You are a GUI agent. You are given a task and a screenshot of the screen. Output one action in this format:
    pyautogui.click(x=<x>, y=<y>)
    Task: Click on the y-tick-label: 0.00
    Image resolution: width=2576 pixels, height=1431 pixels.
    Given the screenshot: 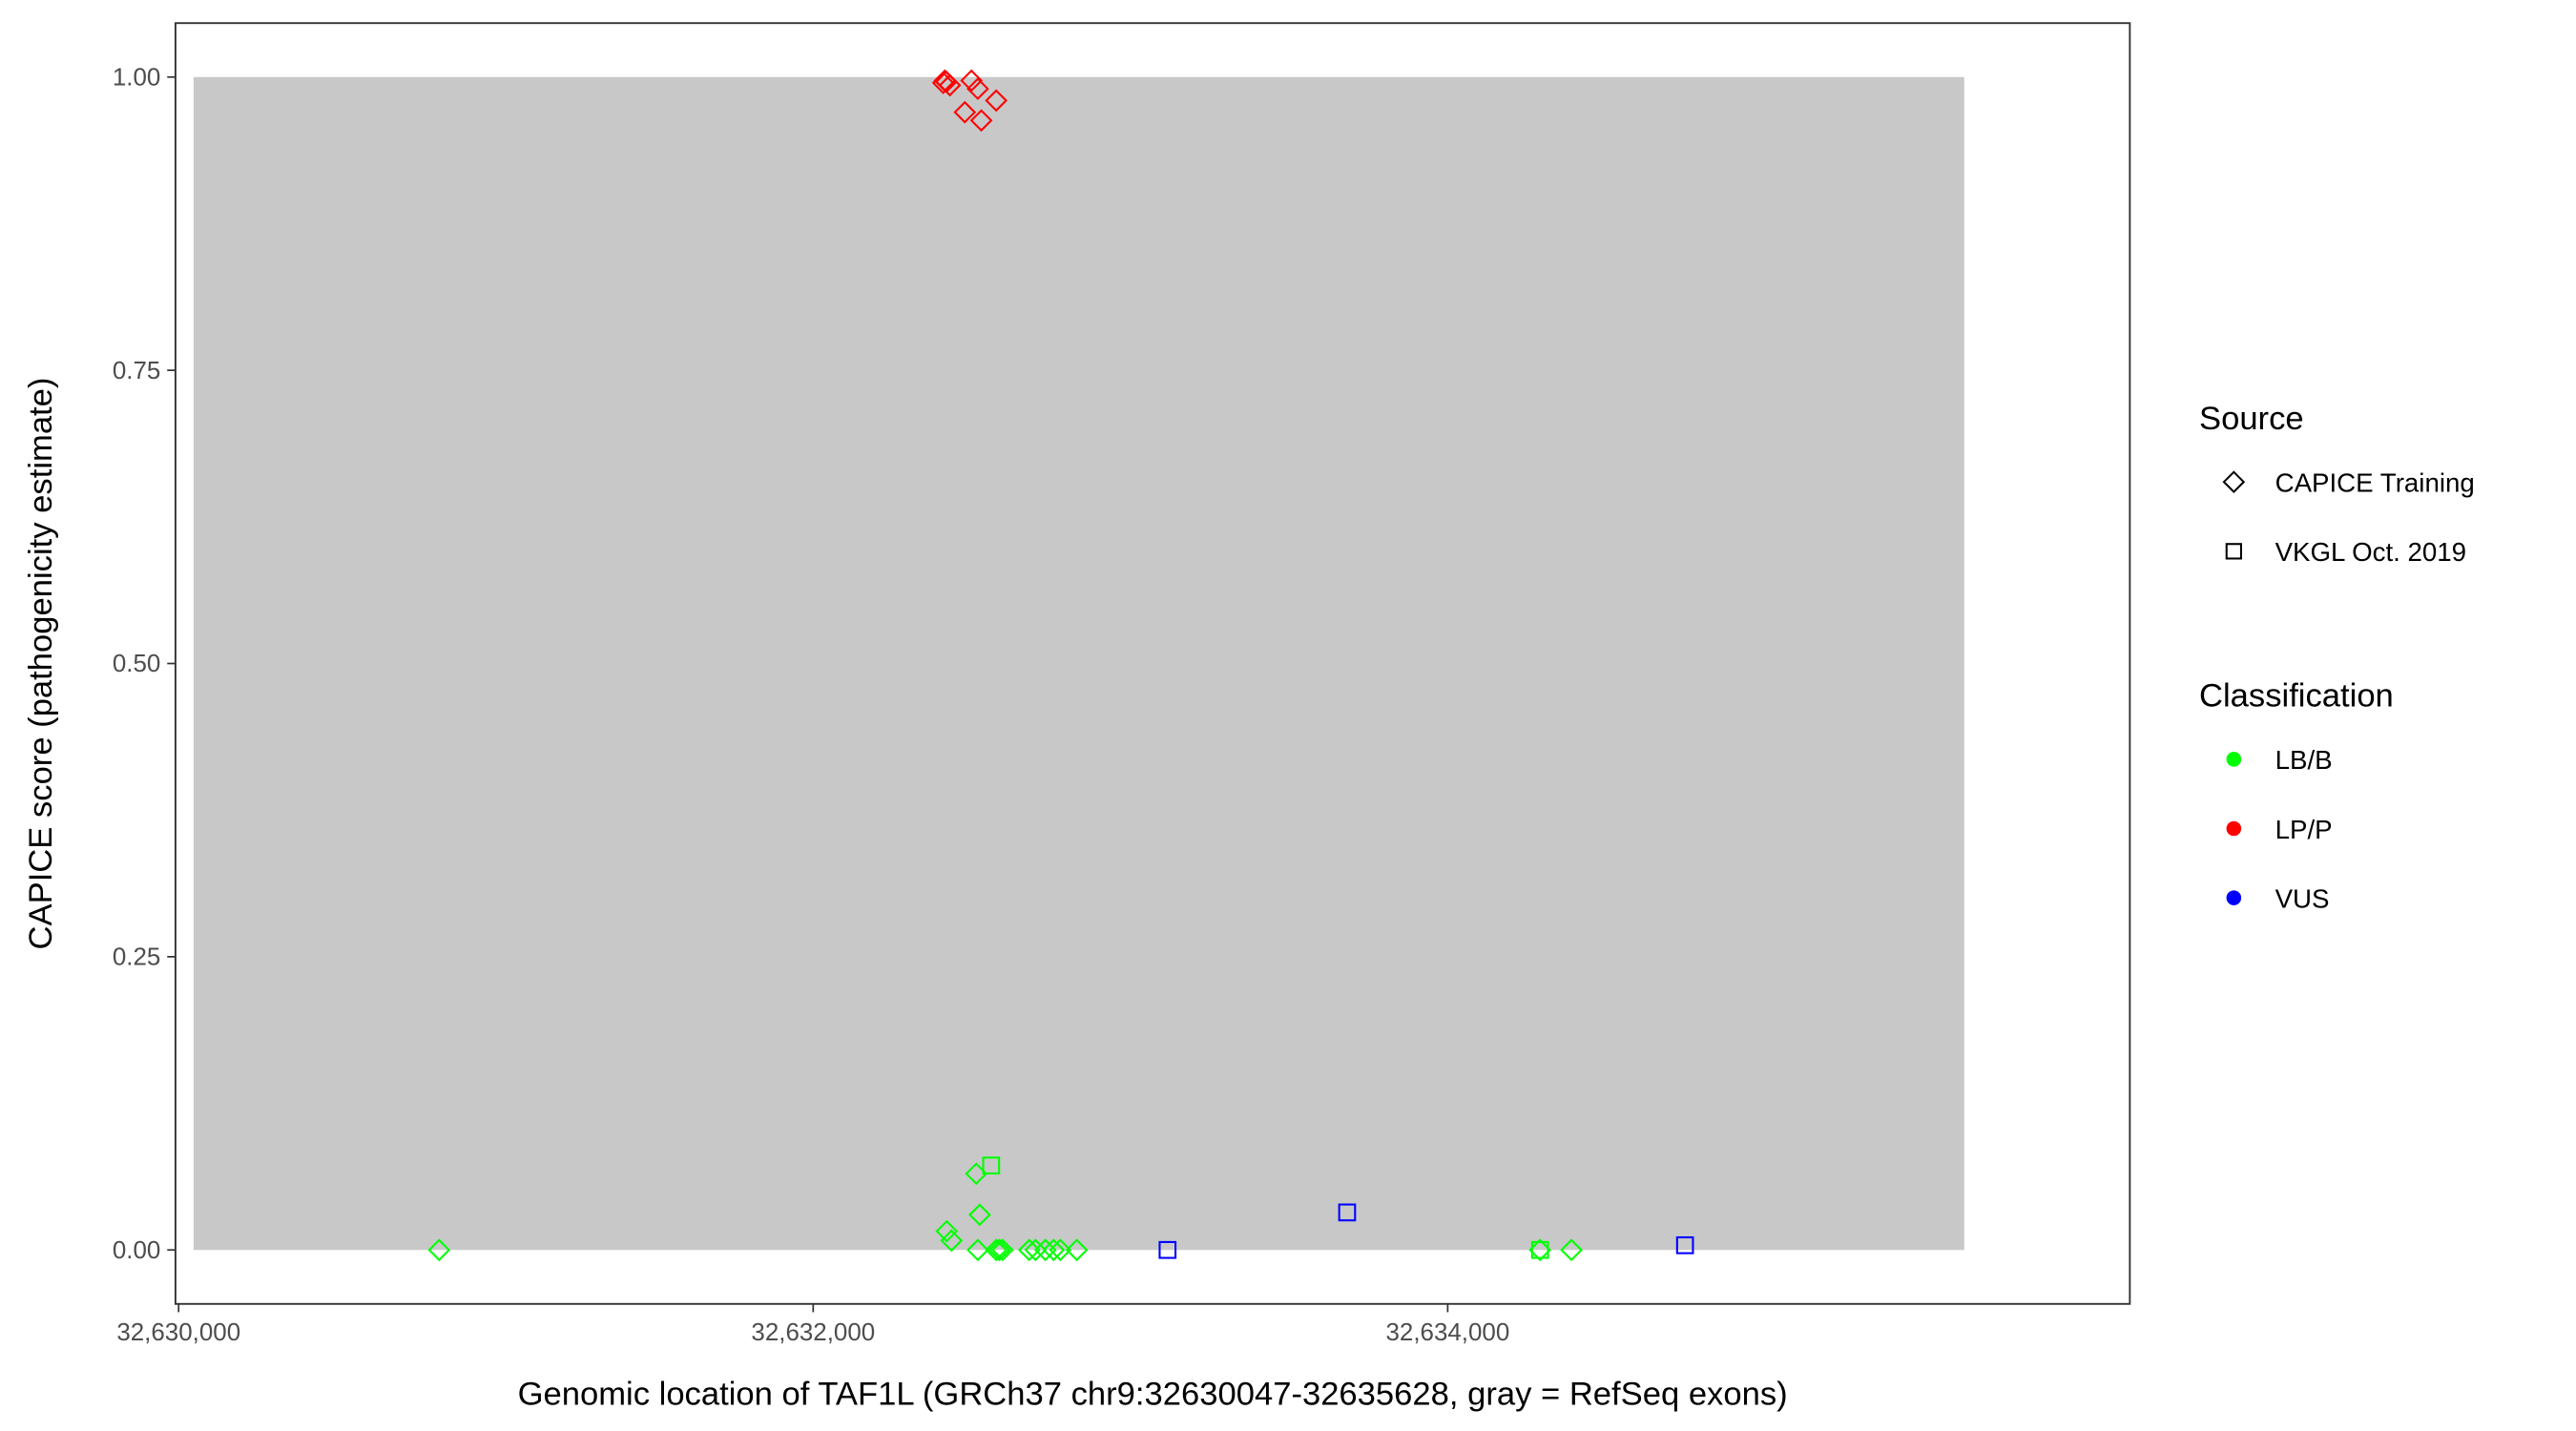 What is the action you would take?
    pyautogui.click(x=136, y=1250)
    